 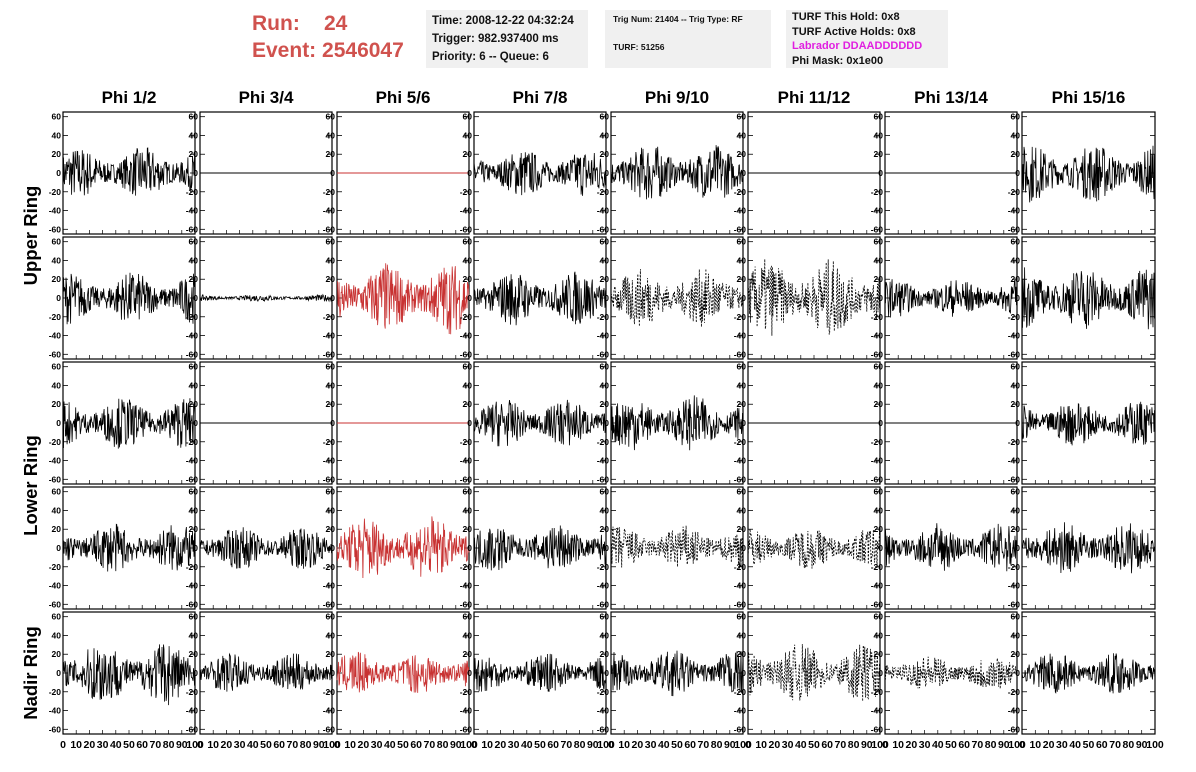 I want to click on time-text: Time: 2008-12-22 04:32:24, so click(x=503, y=21).